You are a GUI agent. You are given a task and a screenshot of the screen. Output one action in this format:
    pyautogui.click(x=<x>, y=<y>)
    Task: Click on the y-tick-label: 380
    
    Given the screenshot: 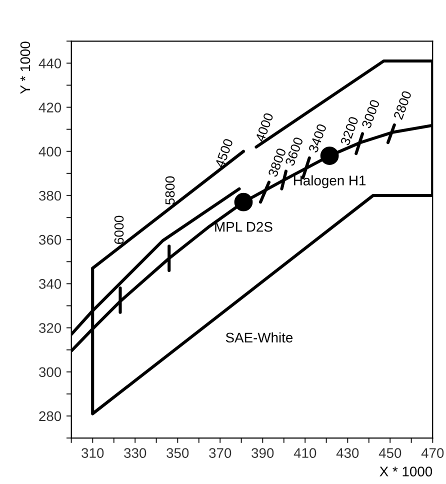 What is the action you would take?
    pyautogui.click(x=50, y=195)
    